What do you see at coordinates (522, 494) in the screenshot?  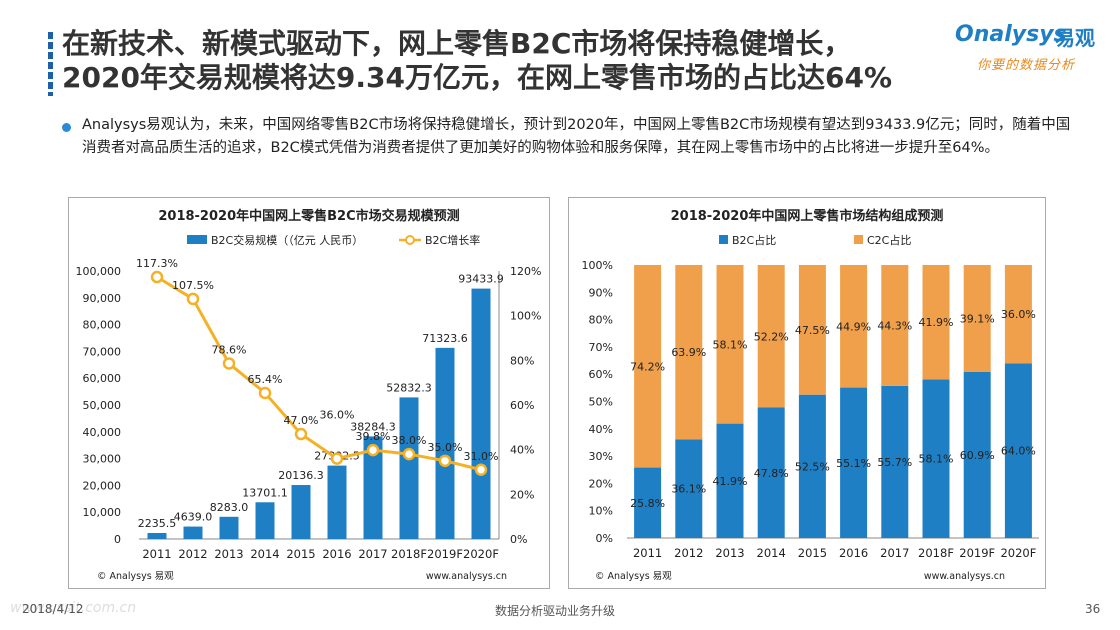 I see `y-right-tick-label: 20%` at bounding box center [522, 494].